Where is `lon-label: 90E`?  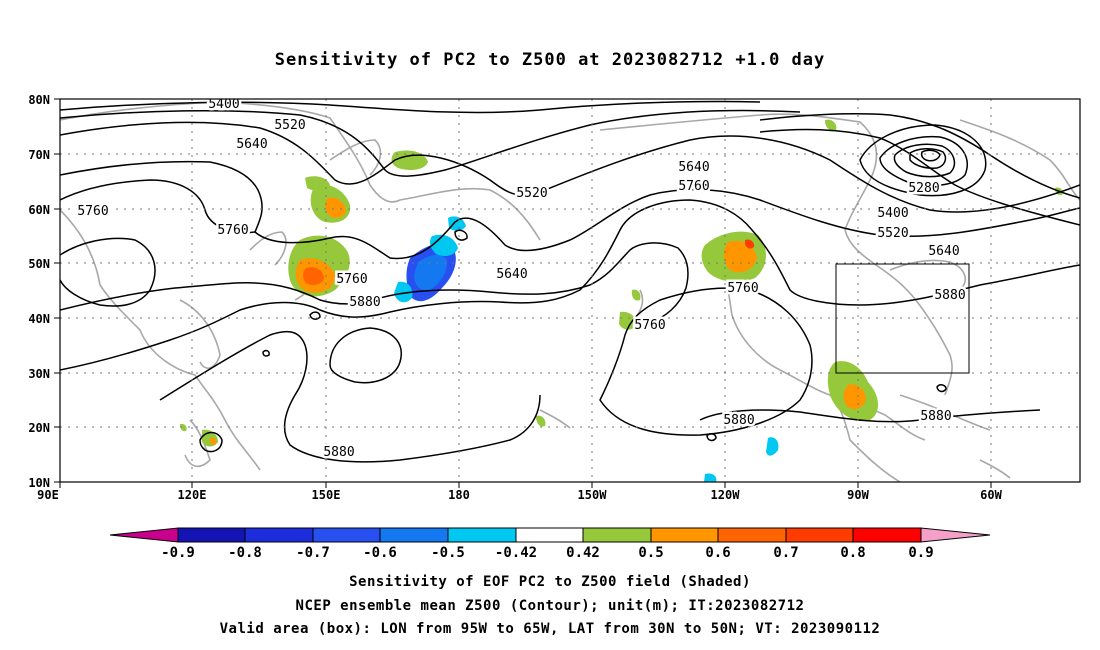
lon-label: 90E is located at coordinates (48, 495).